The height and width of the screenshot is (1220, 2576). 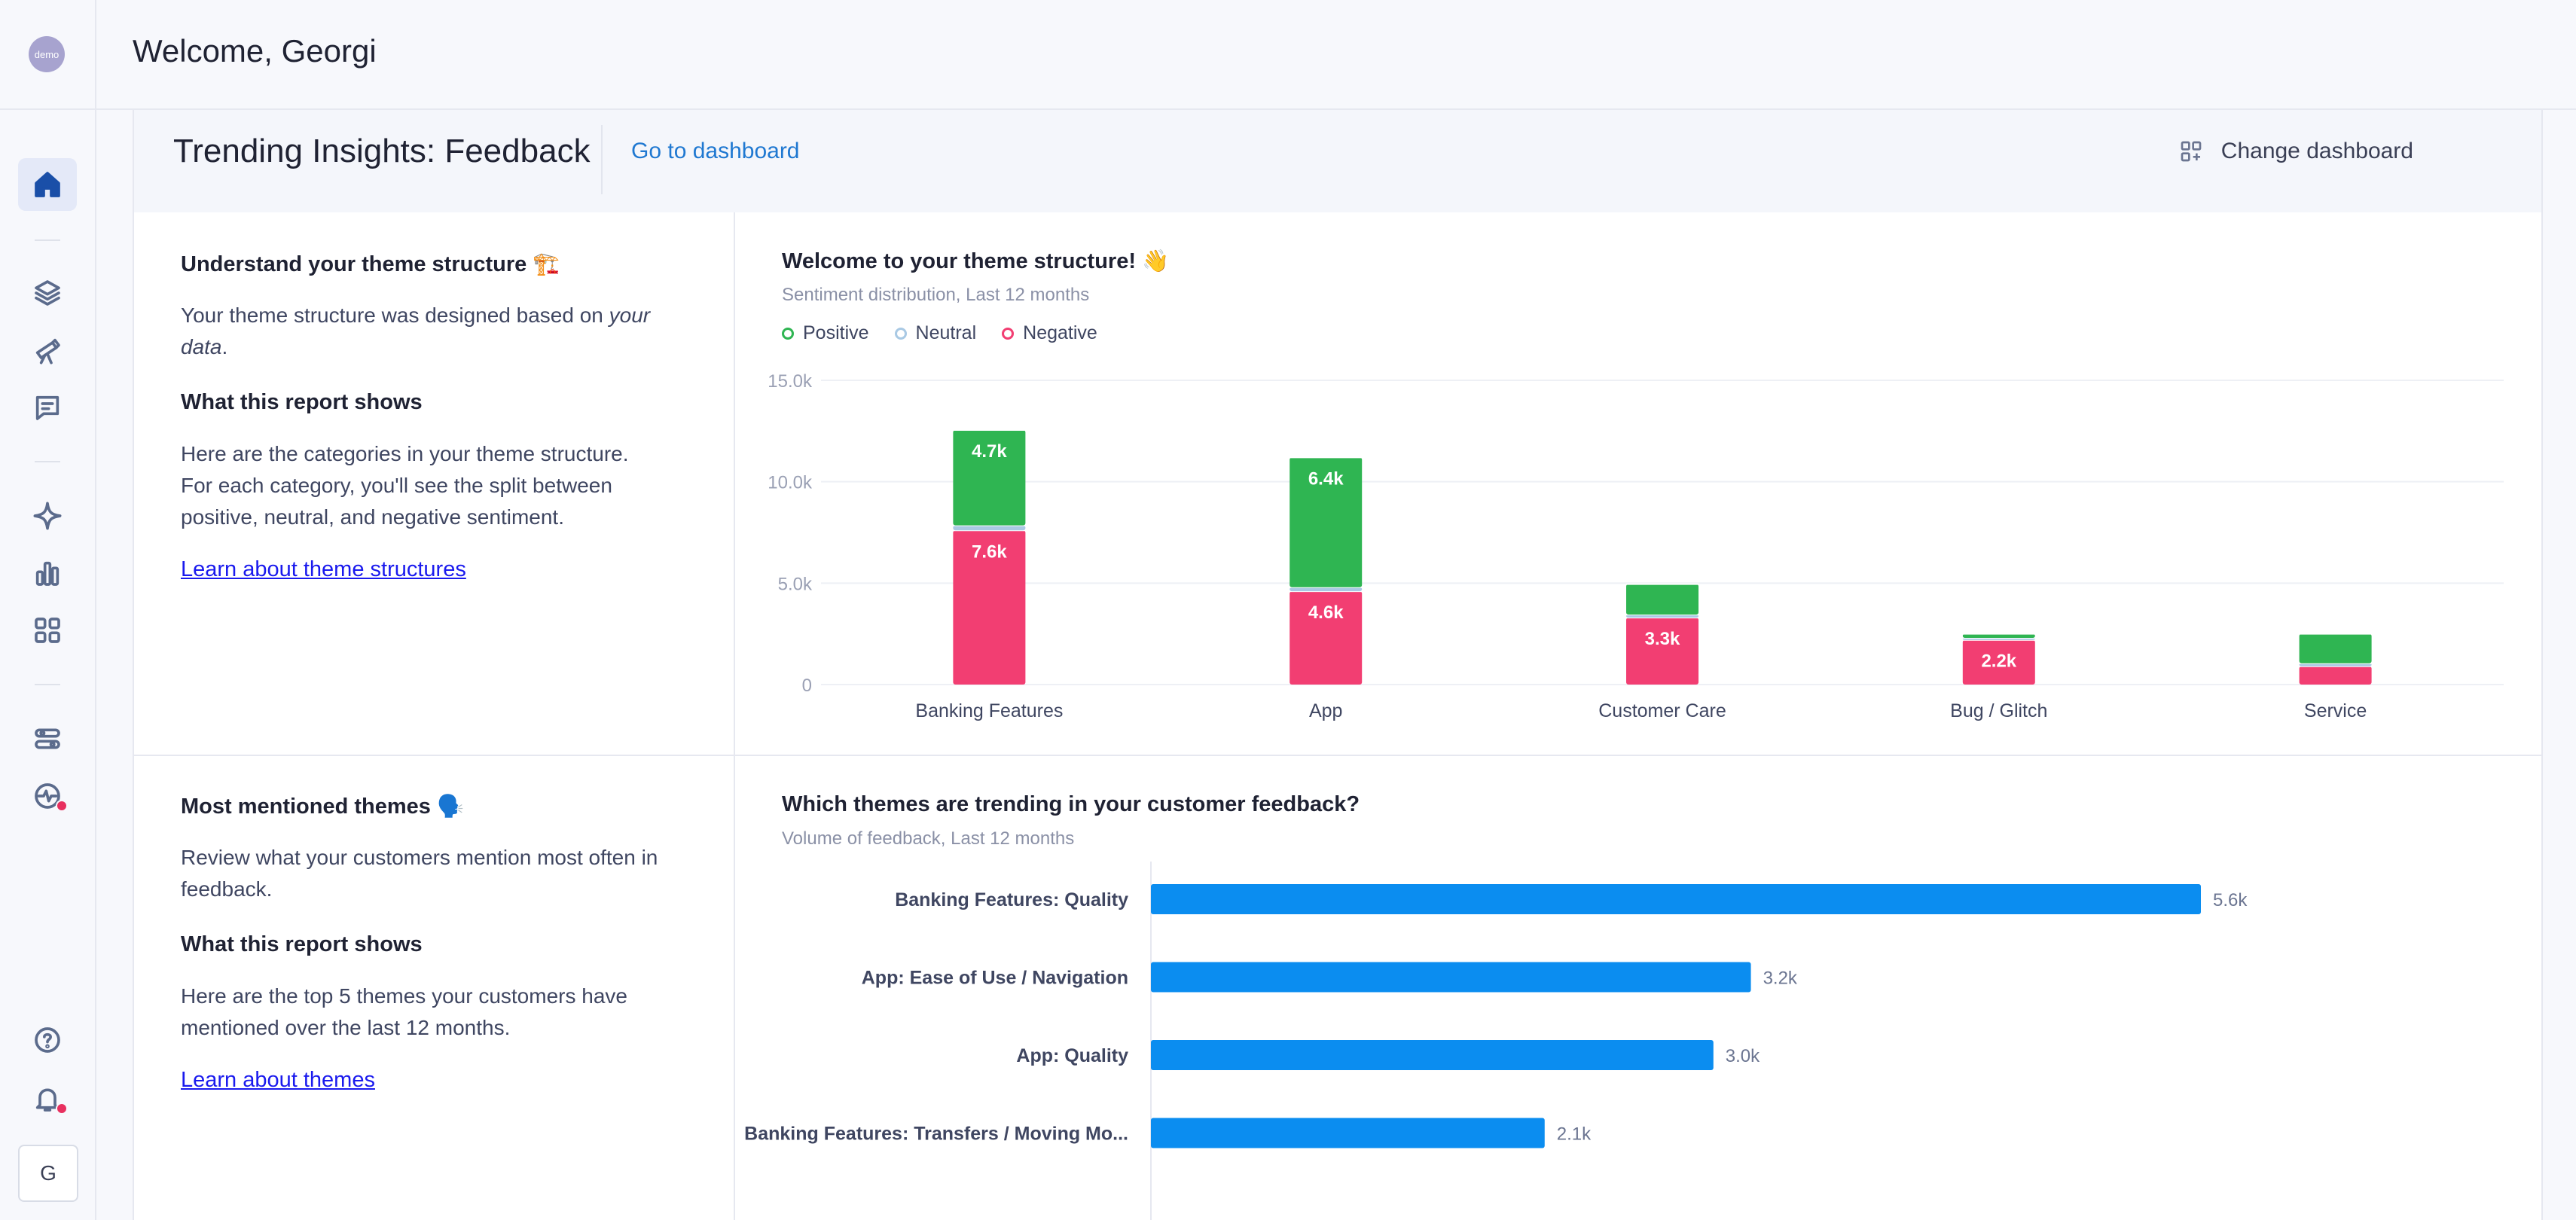 I want to click on nav-home-button, so click(x=48, y=184).